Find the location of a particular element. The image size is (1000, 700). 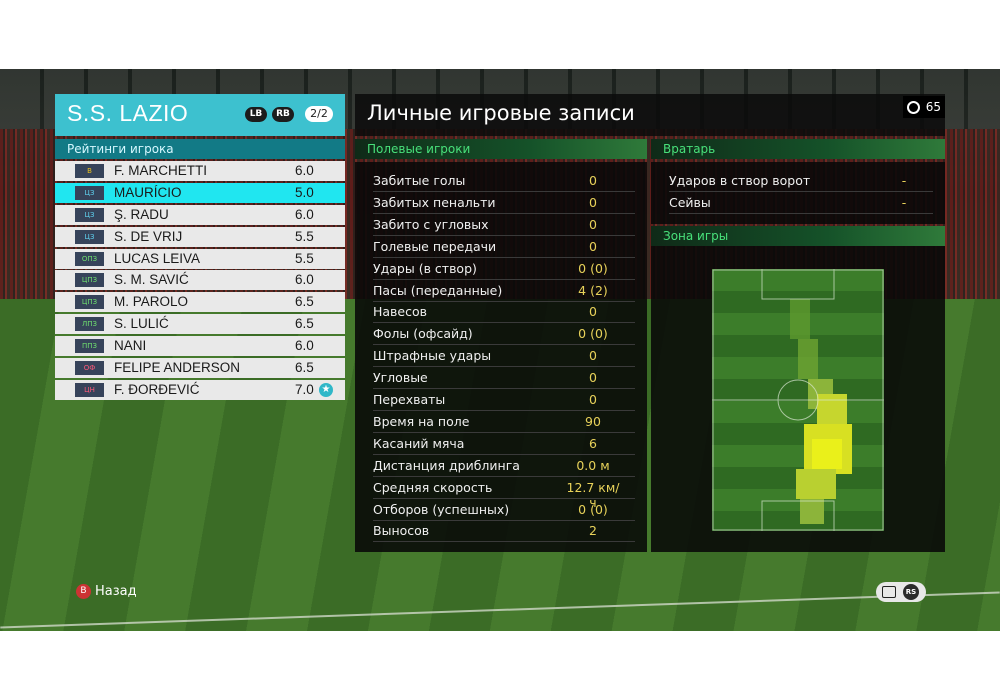

player-row: ОПЗ LUCAS LEIVA 5.5 is located at coordinates (200, 258).